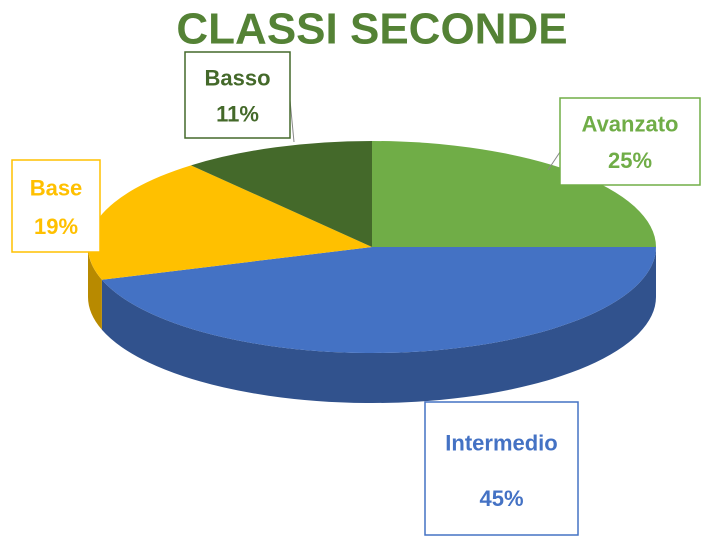 The image size is (705, 538). What do you see at coordinates (630, 124) in the screenshot?
I see `data-label-name: Avanzato` at bounding box center [630, 124].